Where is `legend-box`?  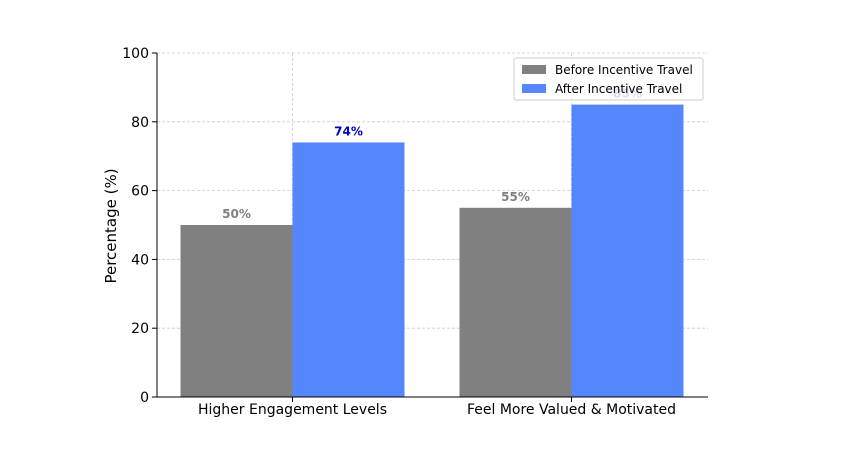
legend-box is located at coordinates (608, 79).